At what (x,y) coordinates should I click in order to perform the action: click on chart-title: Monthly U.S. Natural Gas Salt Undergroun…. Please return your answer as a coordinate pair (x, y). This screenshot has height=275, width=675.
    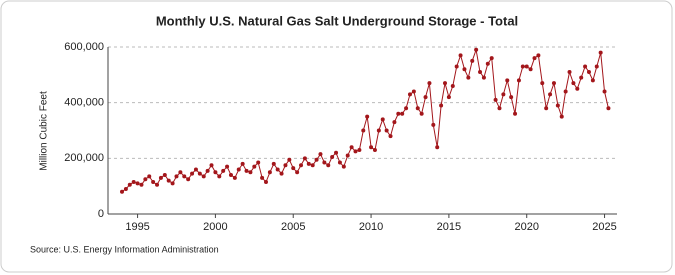
    Looking at the image, I should click on (337, 20).